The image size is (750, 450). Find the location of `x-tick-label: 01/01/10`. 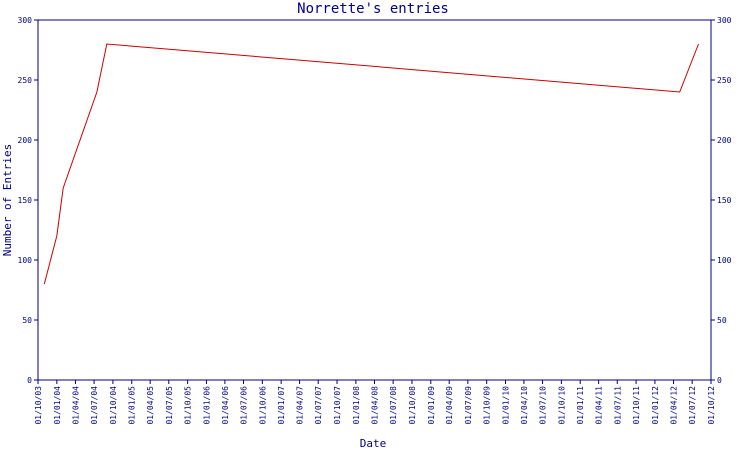

x-tick-label: 01/01/10 is located at coordinates (505, 405).